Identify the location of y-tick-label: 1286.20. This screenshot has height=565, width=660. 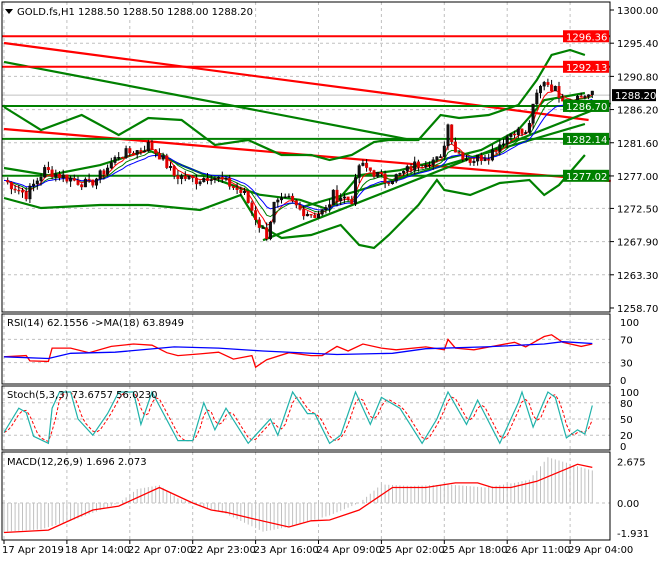
(637, 111).